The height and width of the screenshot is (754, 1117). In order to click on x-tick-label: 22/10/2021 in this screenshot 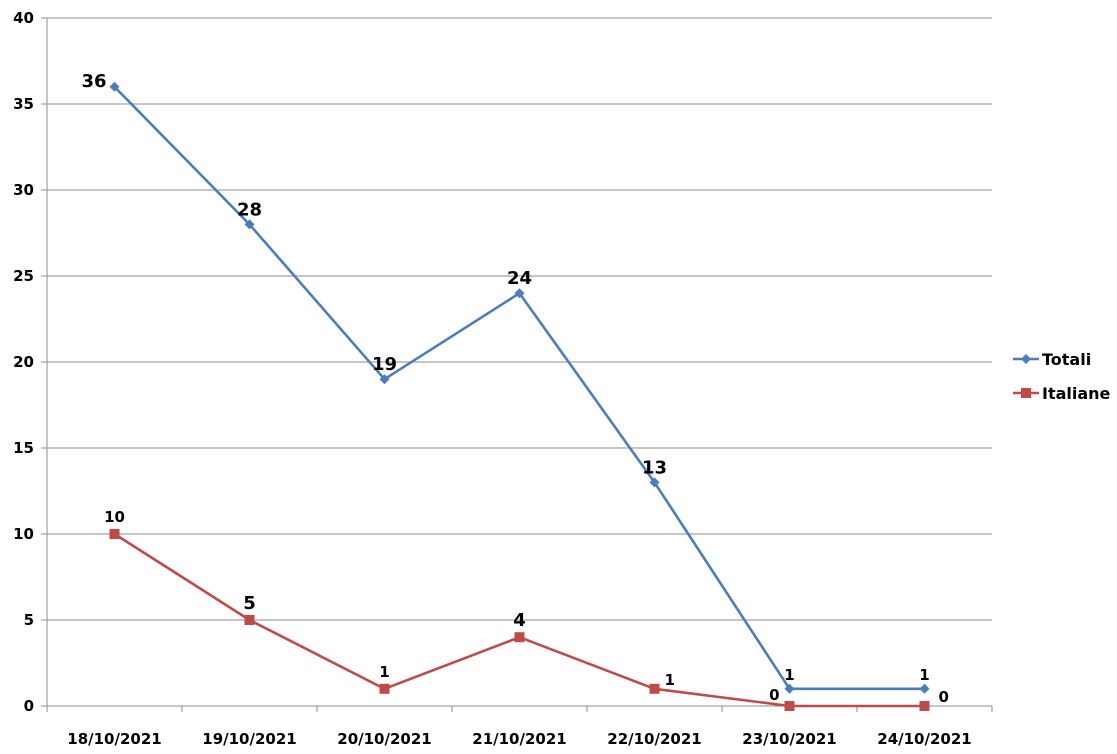, I will do `click(654, 739)`.